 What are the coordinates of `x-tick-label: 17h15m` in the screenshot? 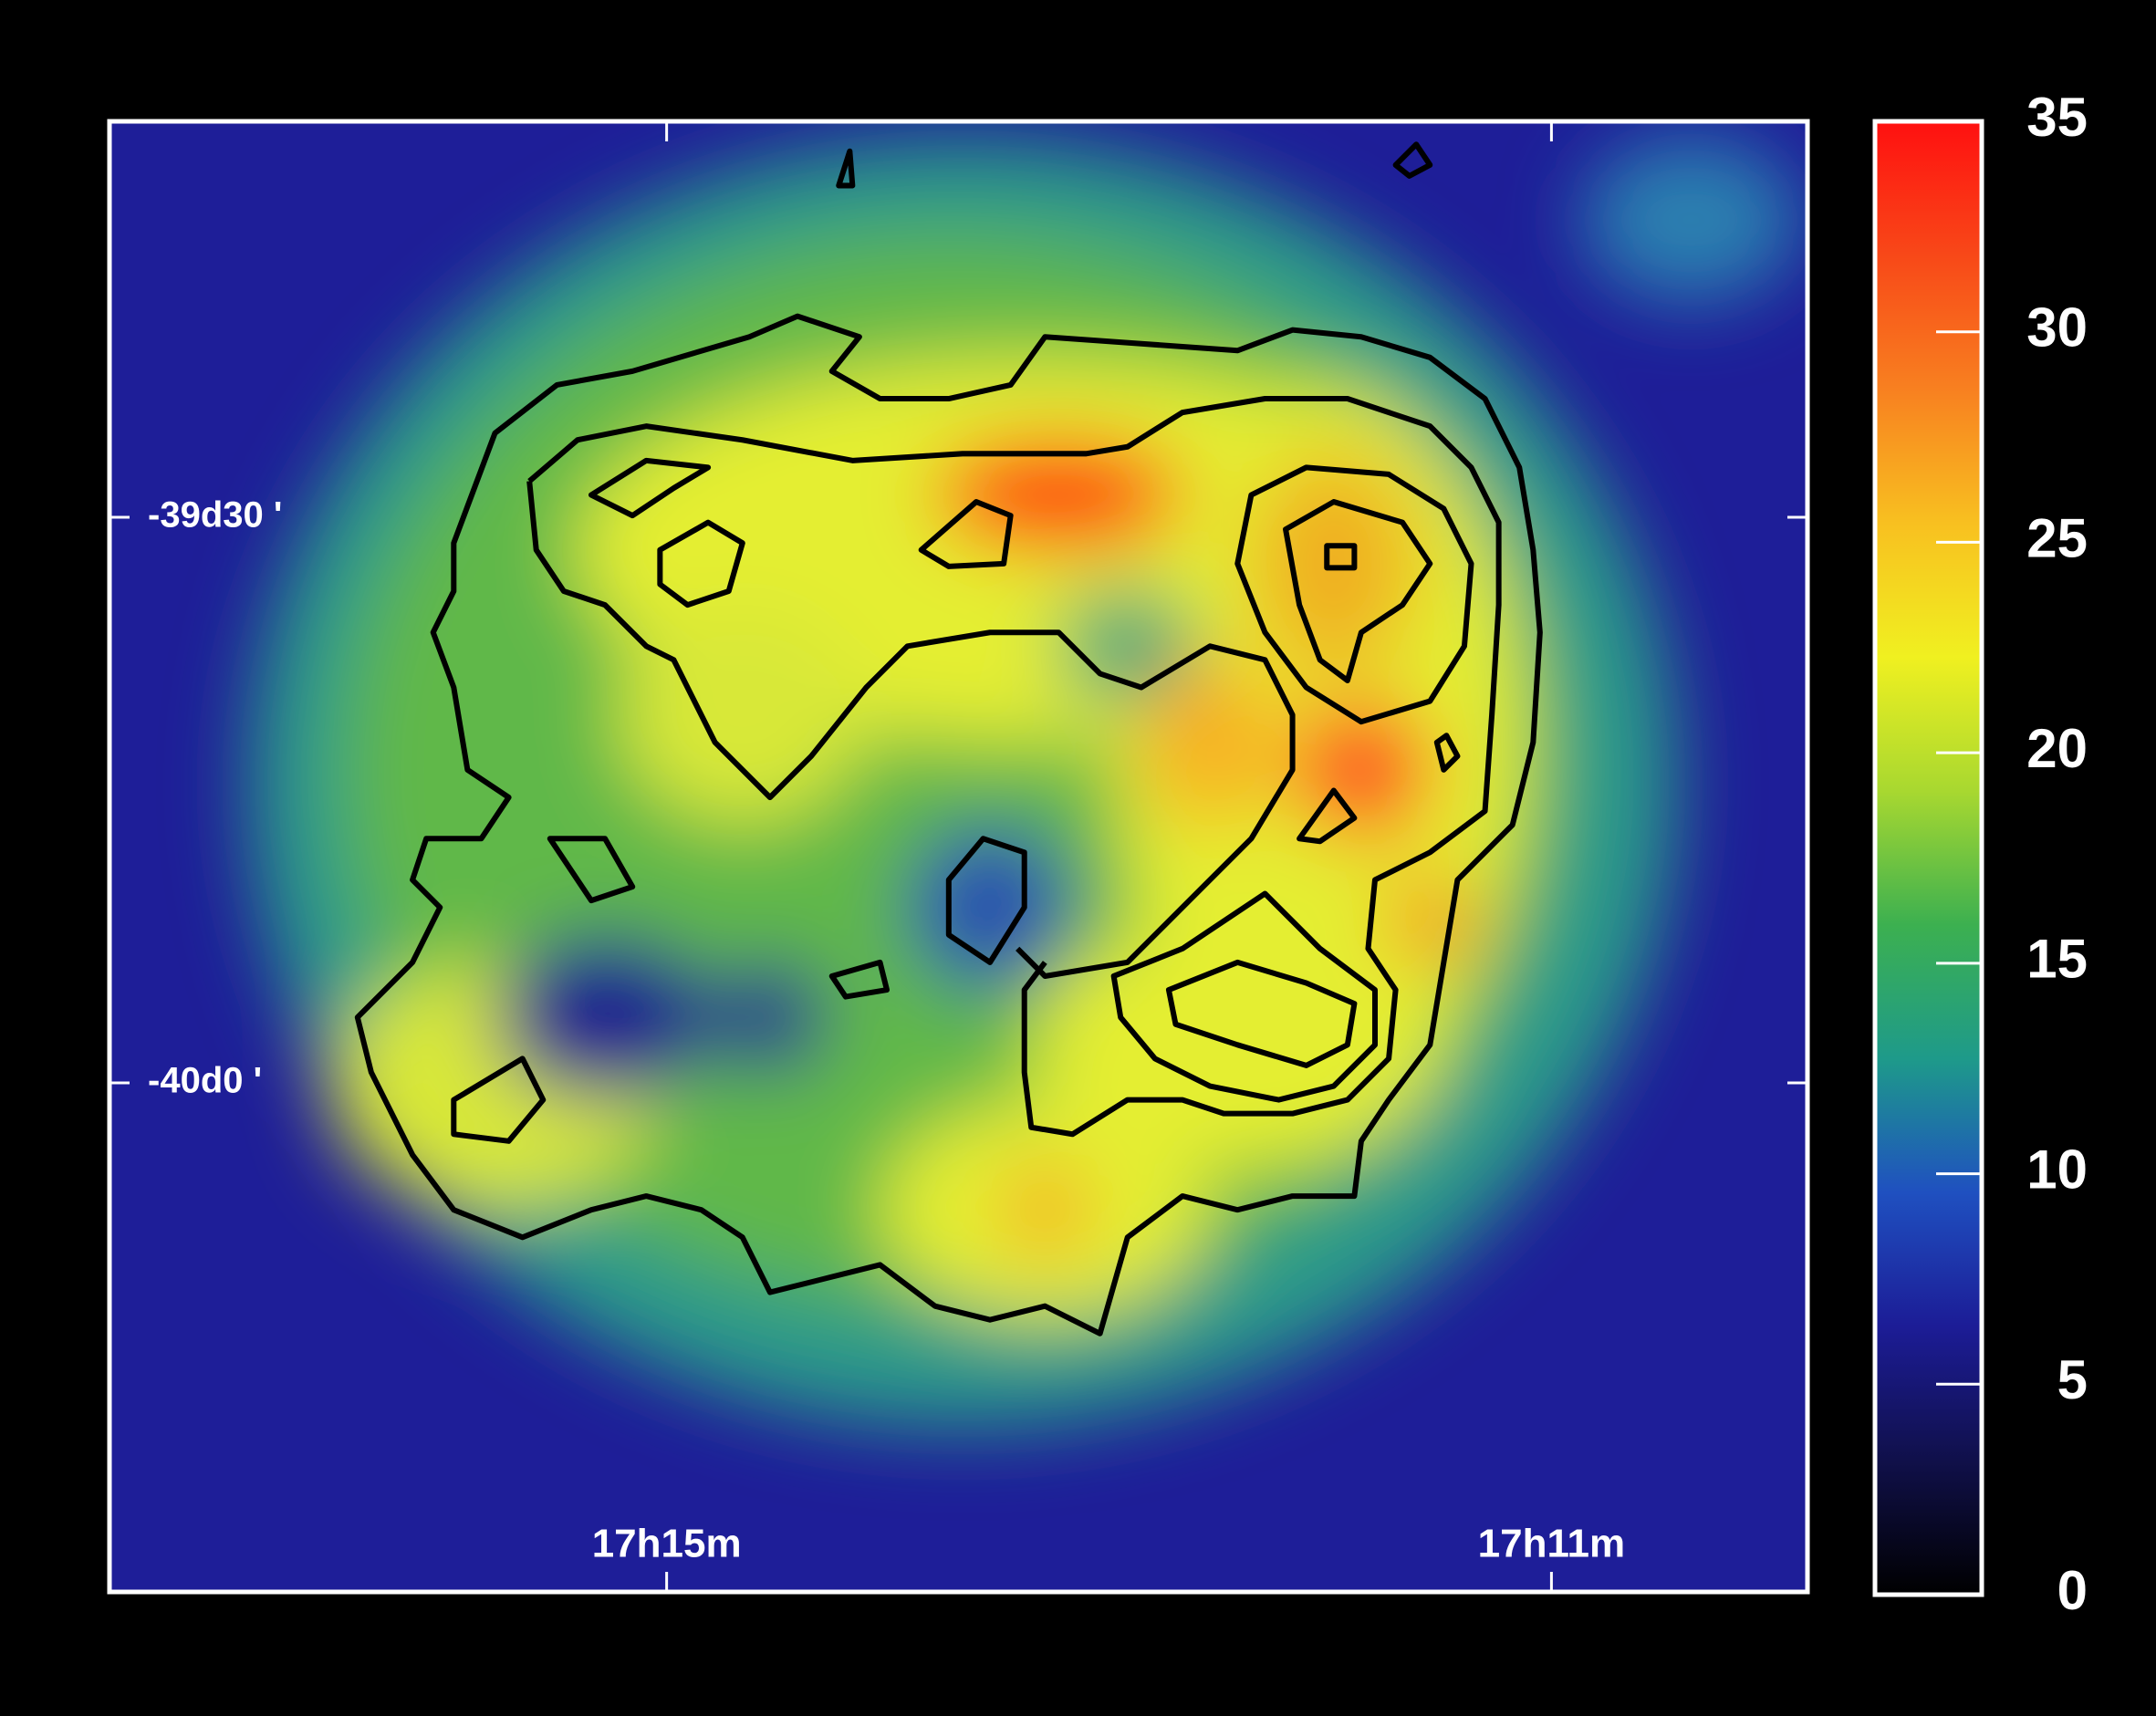 It's located at (667, 1544).